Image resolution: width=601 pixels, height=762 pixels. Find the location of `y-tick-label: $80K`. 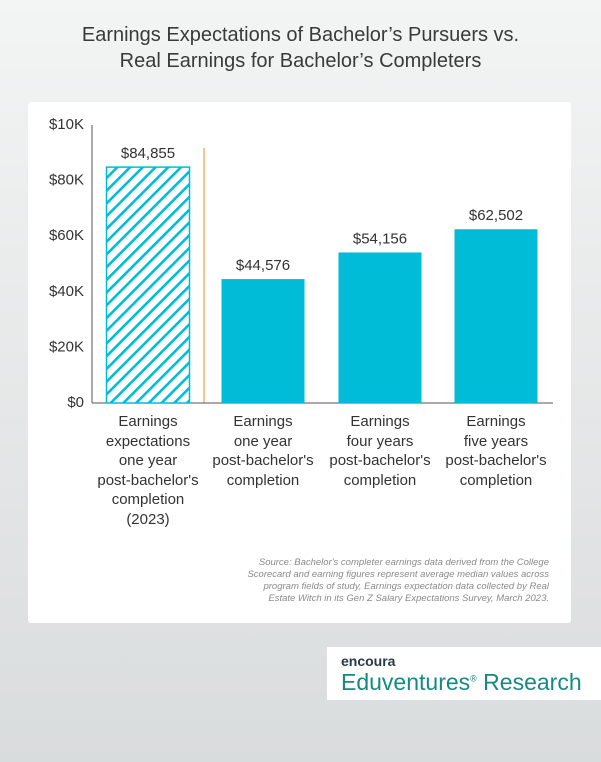

y-tick-label: $80K is located at coordinates (66, 180).